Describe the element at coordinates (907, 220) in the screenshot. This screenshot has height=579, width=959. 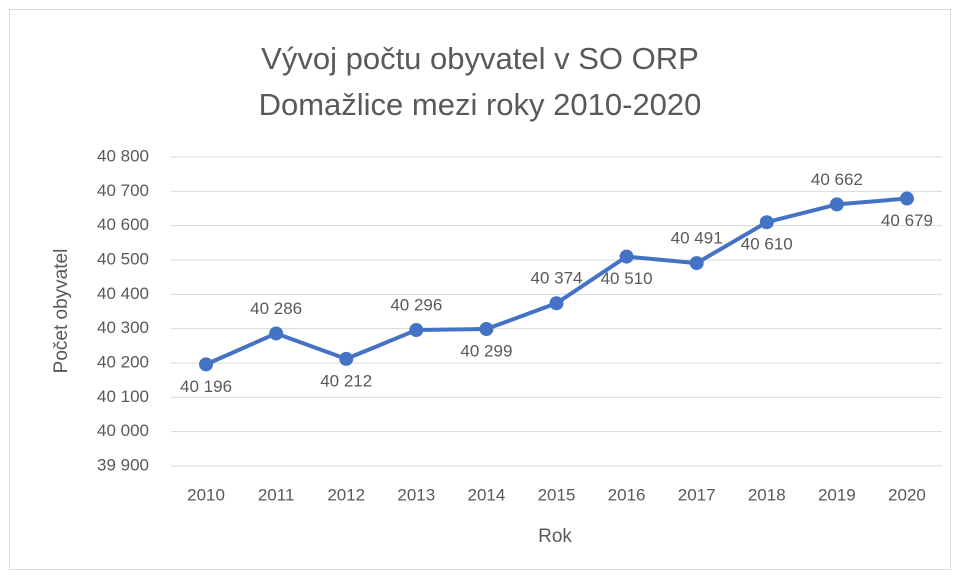
I see `data-label: 40 679` at that location.